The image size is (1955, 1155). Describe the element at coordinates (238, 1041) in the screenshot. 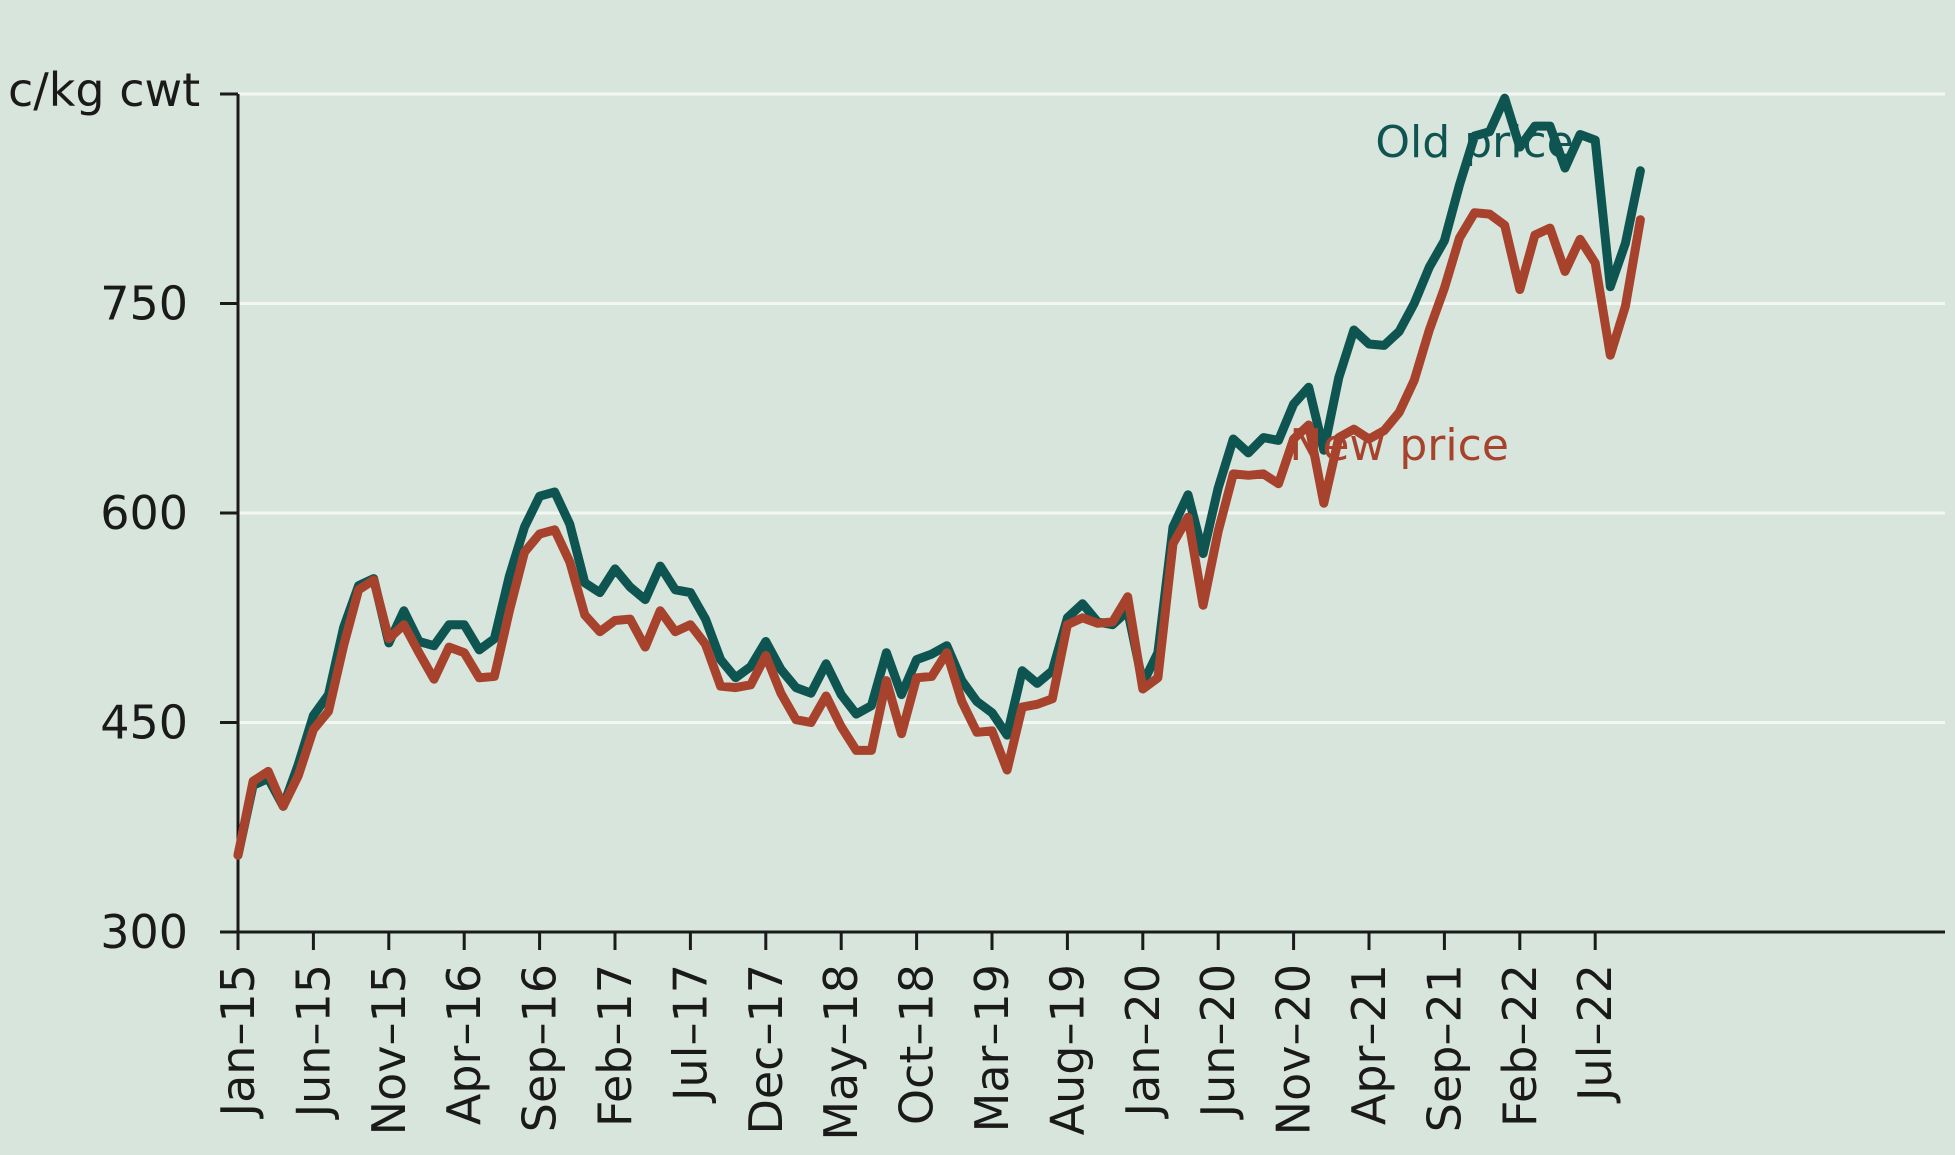

I see `x-tick-label: Jan–15` at that location.